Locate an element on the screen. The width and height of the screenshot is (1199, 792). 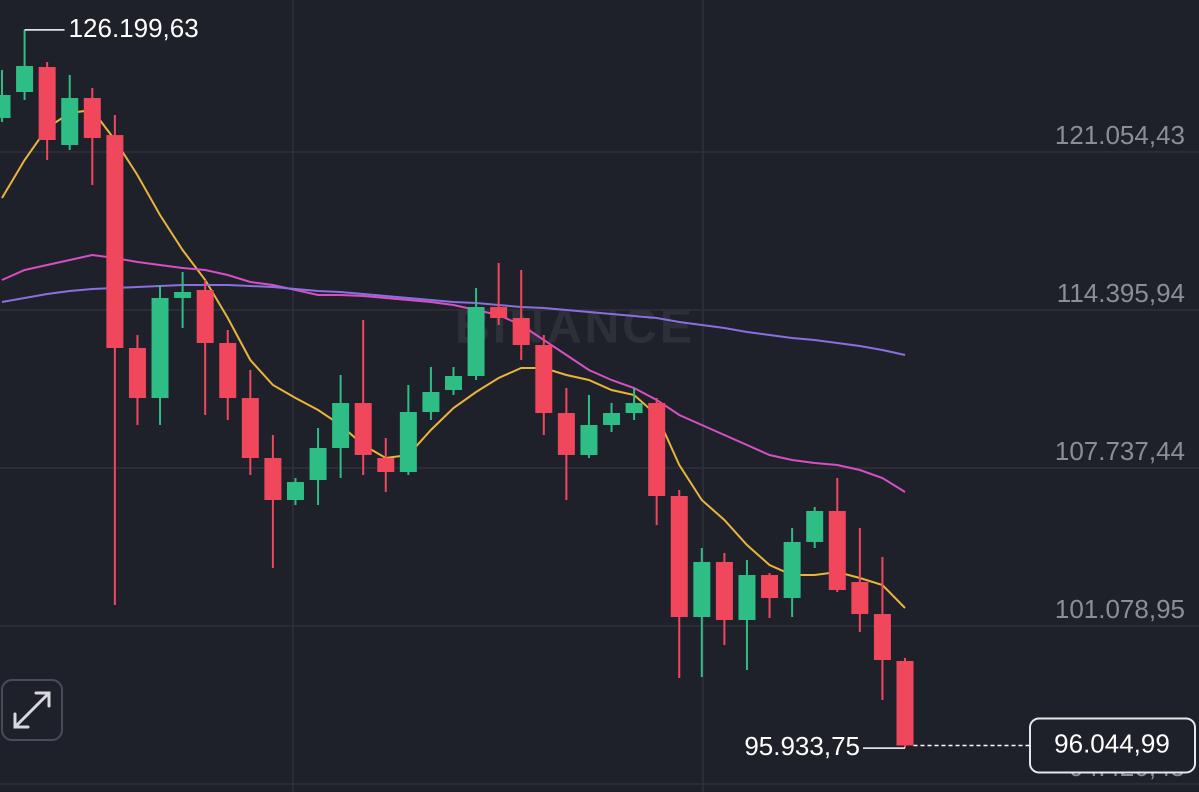
low-label: 95.933,75 is located at coordinates (802, 746).